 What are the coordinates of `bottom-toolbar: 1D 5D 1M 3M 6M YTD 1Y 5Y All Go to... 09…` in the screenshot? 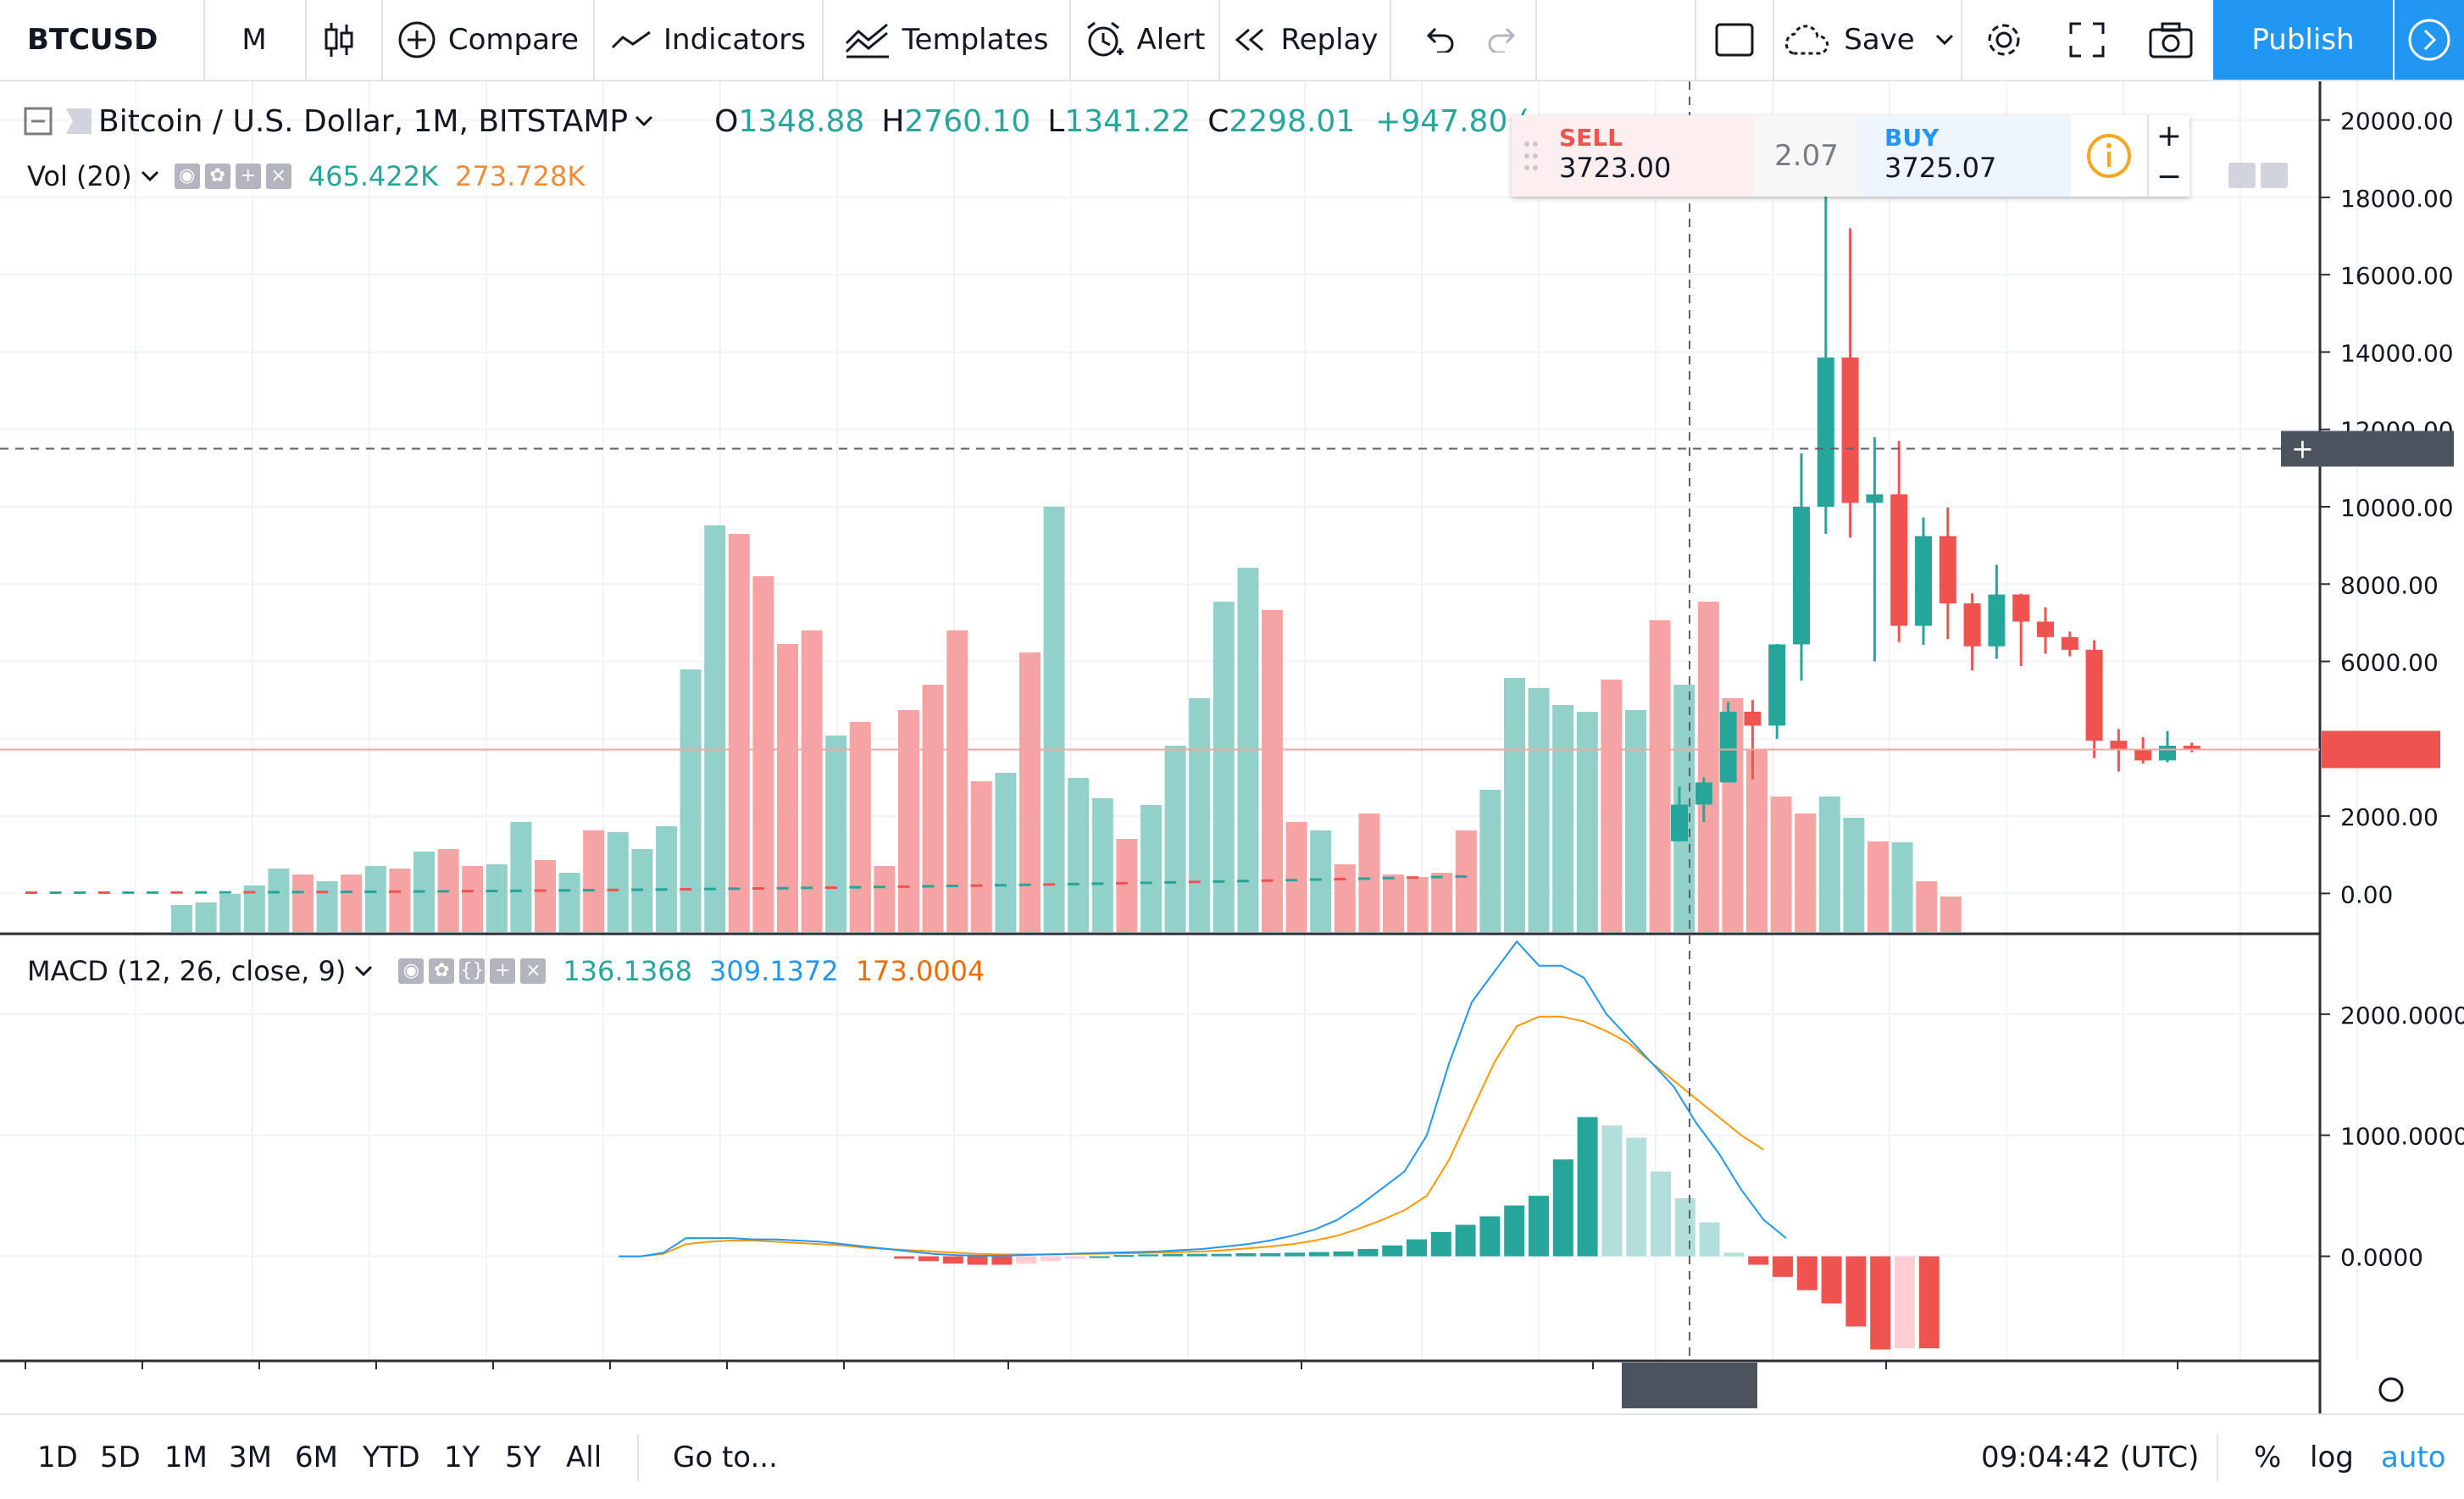 It's located at (1232, 1456).